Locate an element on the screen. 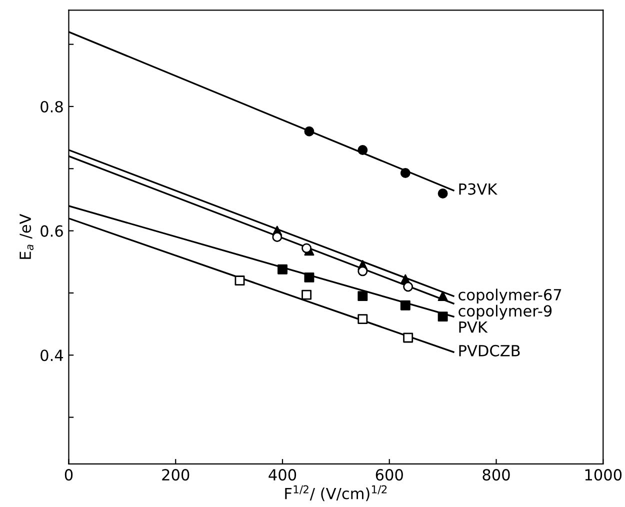 This screenshot has width=625, height=507. x-axis-title: F$^{1/2}$/ (V/cm)$^{1/2}$ is located at coordinates (336, 493).